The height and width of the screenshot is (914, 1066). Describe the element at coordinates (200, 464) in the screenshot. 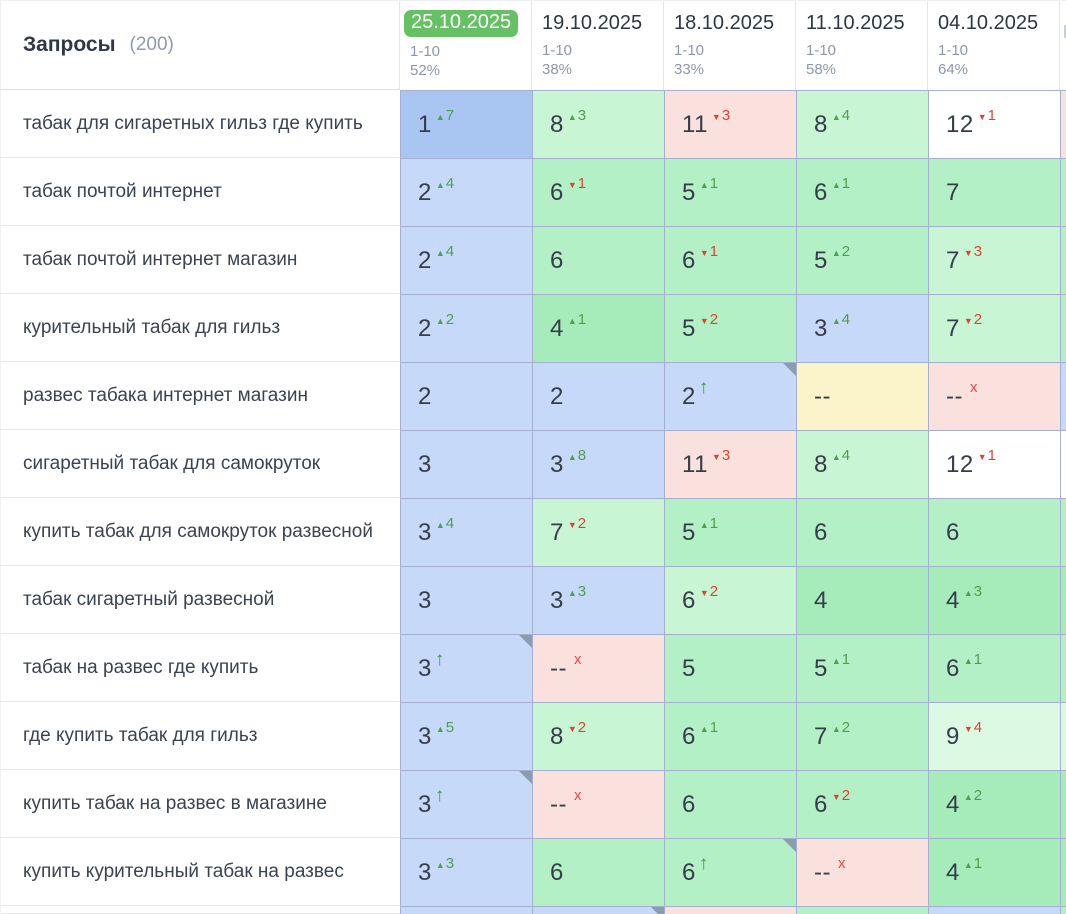

I see `query-cell: сигаретный табак для самокруток` at that location.